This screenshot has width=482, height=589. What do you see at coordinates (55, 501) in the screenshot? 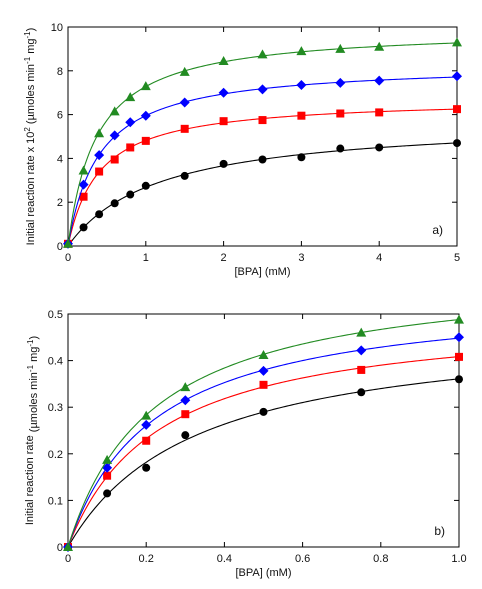
I see `y-tick-label: 0.1` at bounding box center [55, 501].